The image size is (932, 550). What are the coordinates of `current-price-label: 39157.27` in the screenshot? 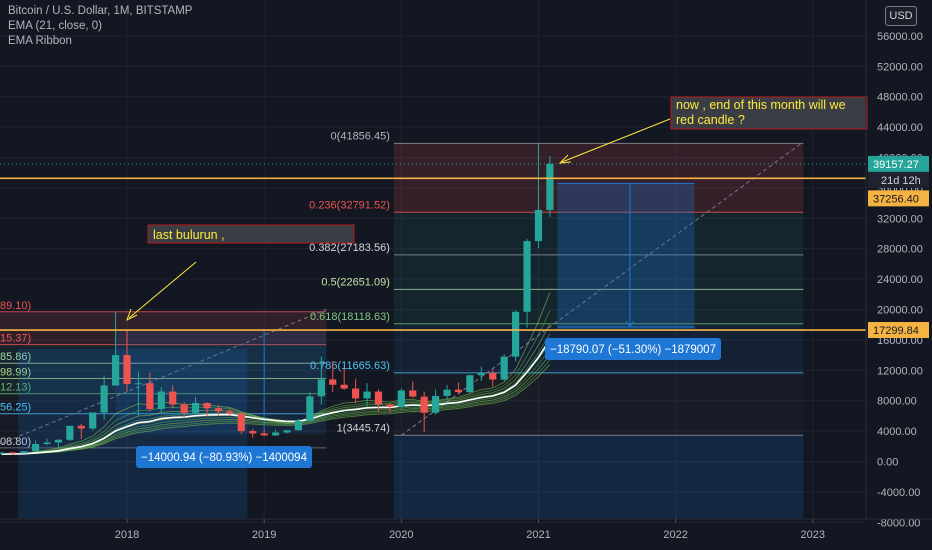 It's located at (896, 165).